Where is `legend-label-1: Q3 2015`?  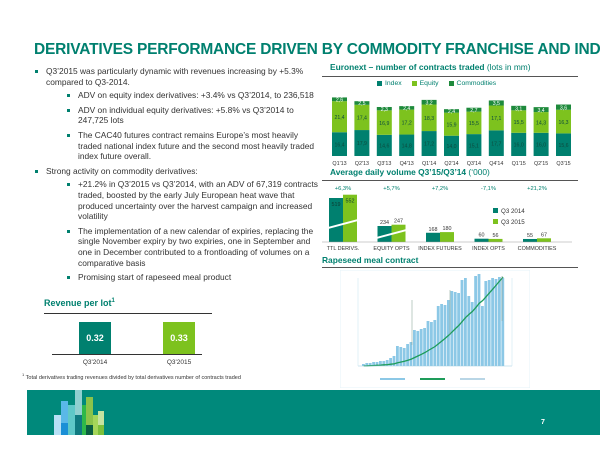
legend-label-1: Q3 2015 is located at coordinates (513, 222).